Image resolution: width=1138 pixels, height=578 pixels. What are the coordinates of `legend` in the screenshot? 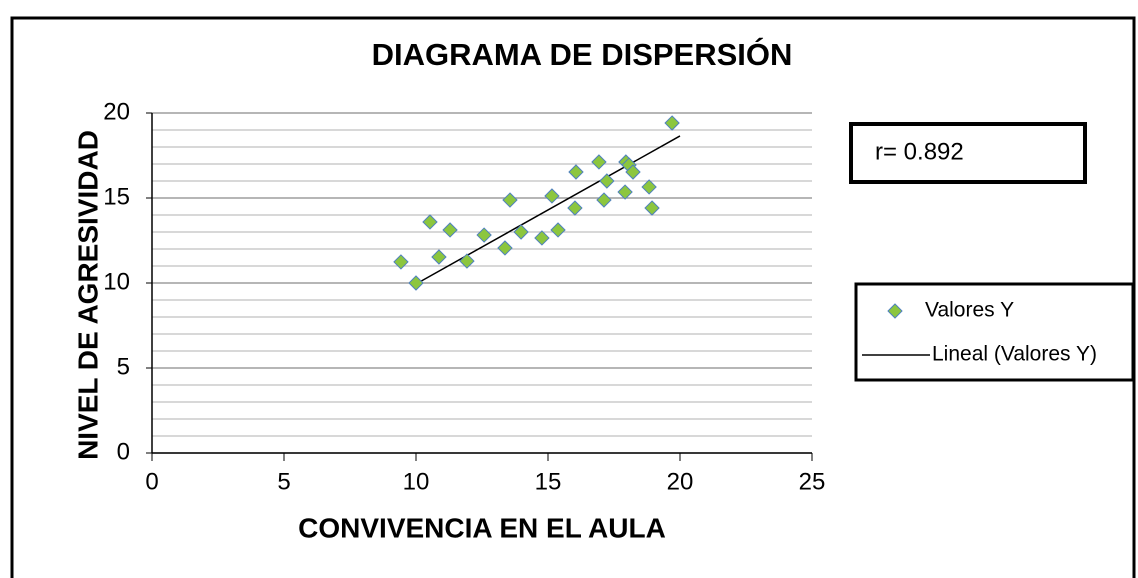 It's located at (994, 332).